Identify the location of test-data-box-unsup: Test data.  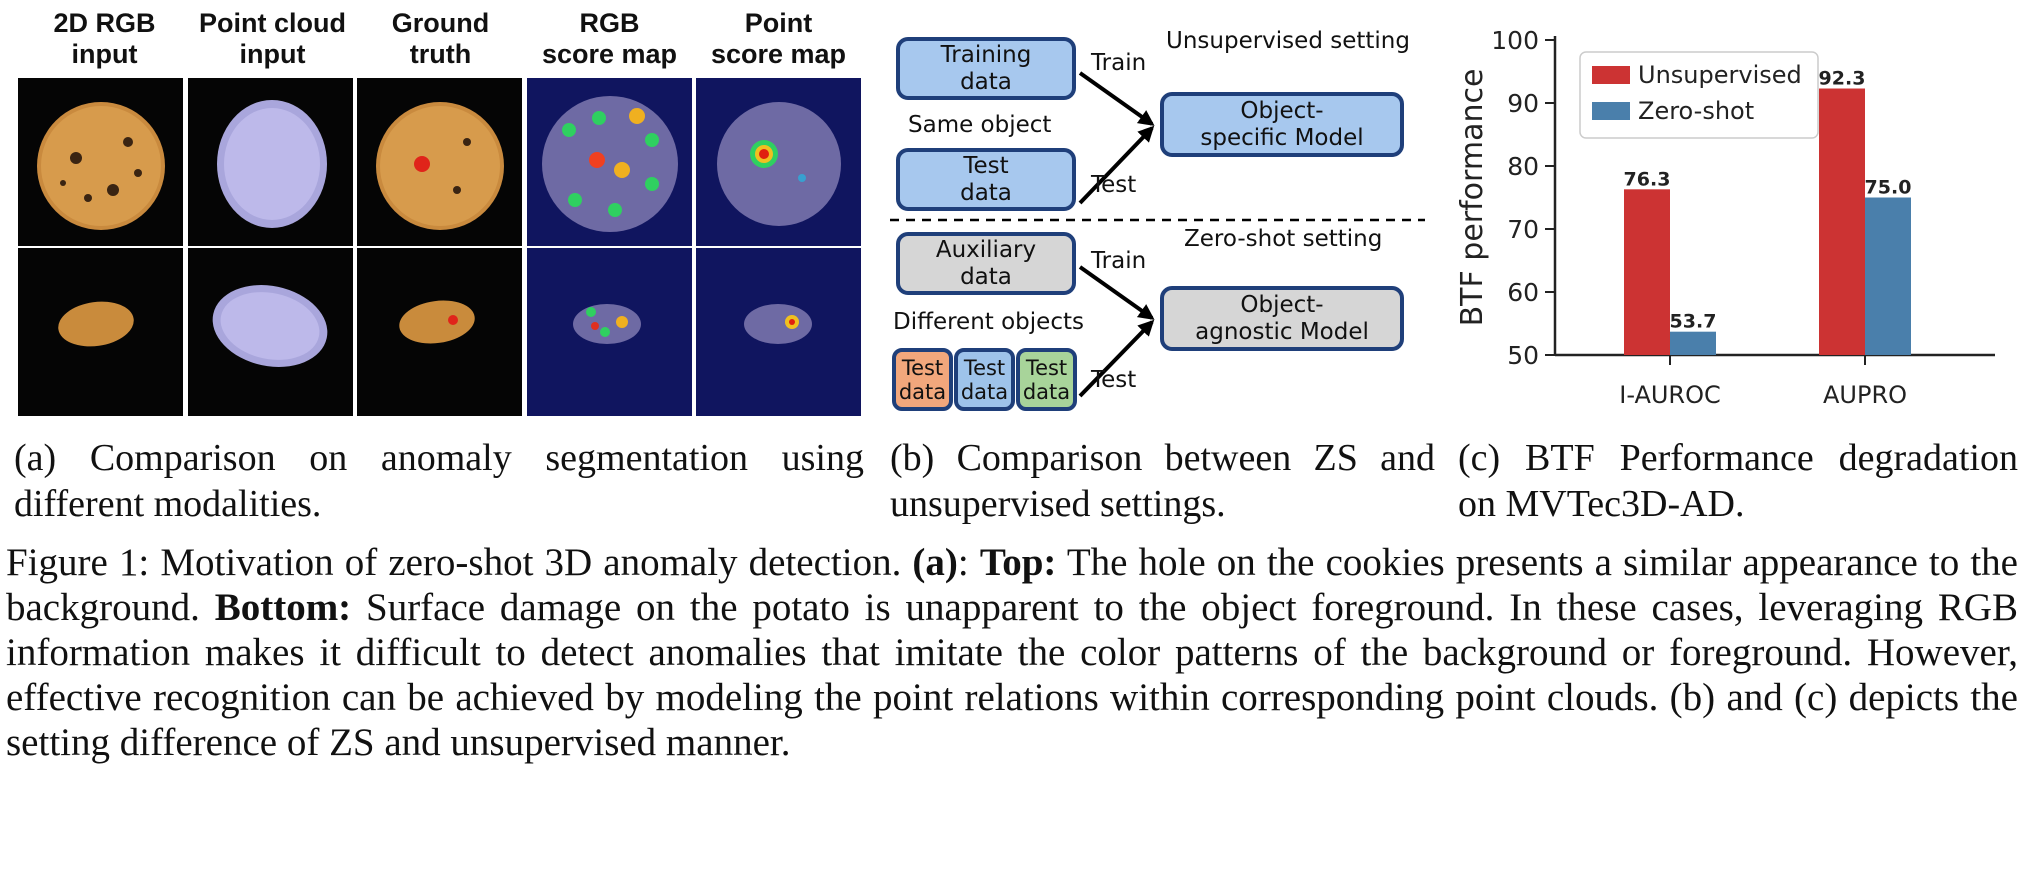
(986, 179).